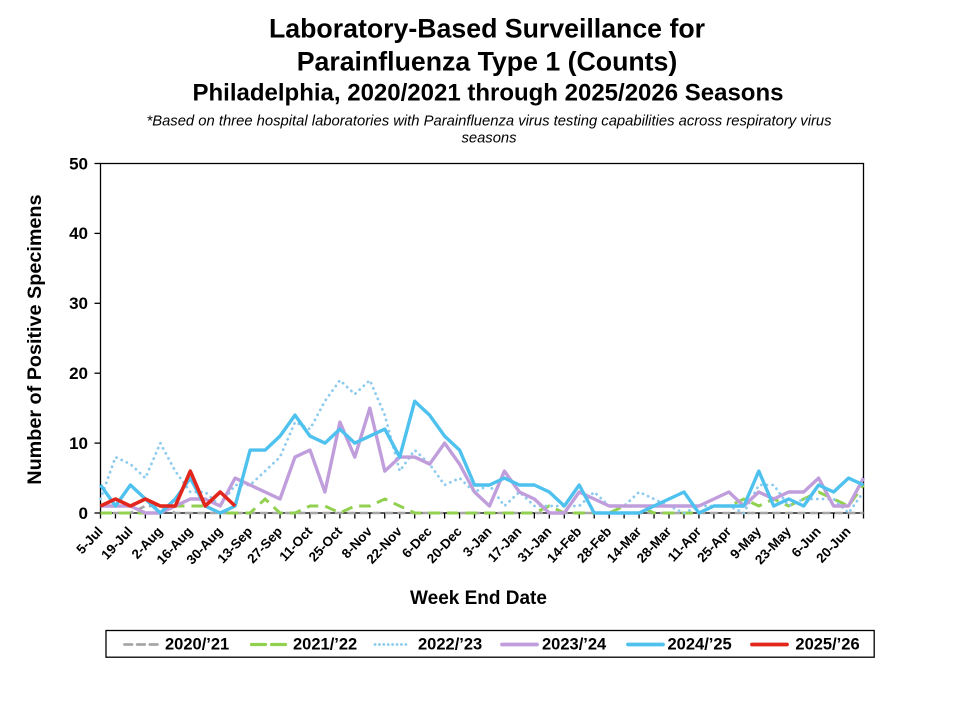 The image size is (960, 720). Describe the element at coordinates (197, 645) in the screenshot. I see `svg-text: 2020/’21` at that location.